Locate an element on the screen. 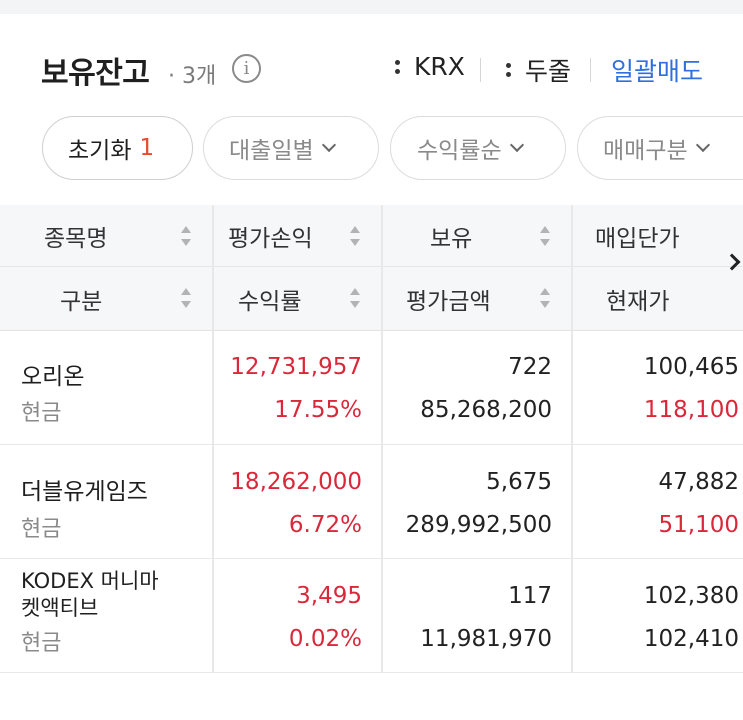  date-filter-chip: 대출일별 is located at coordinates (291, 148).